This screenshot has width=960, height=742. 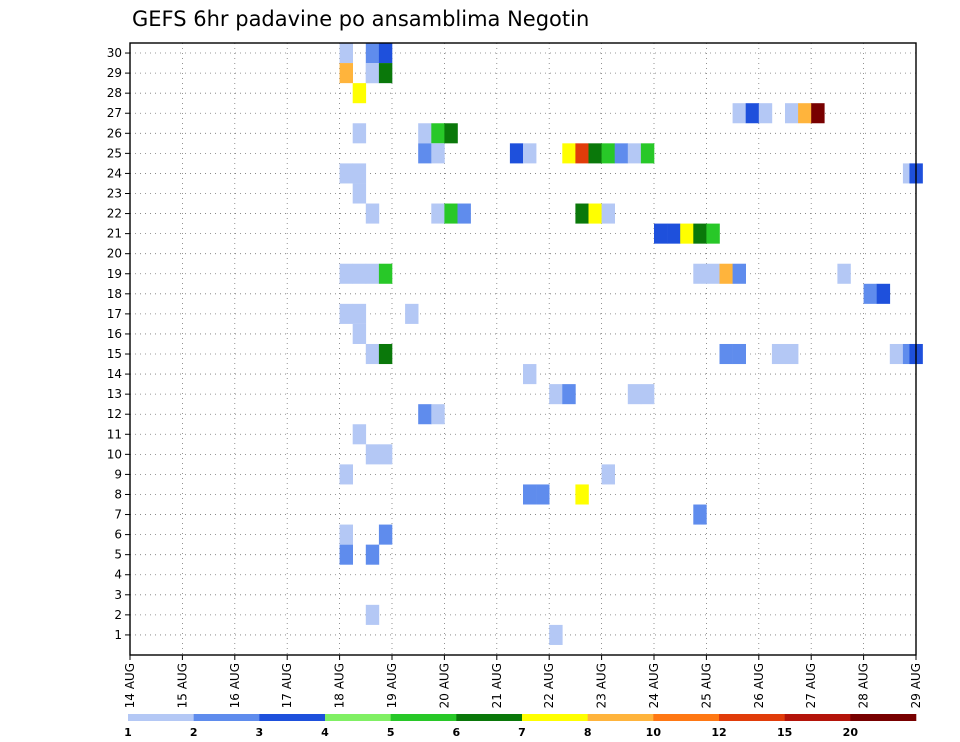 I want to click on colorbar-label: 15, so click(x=784, y=732).